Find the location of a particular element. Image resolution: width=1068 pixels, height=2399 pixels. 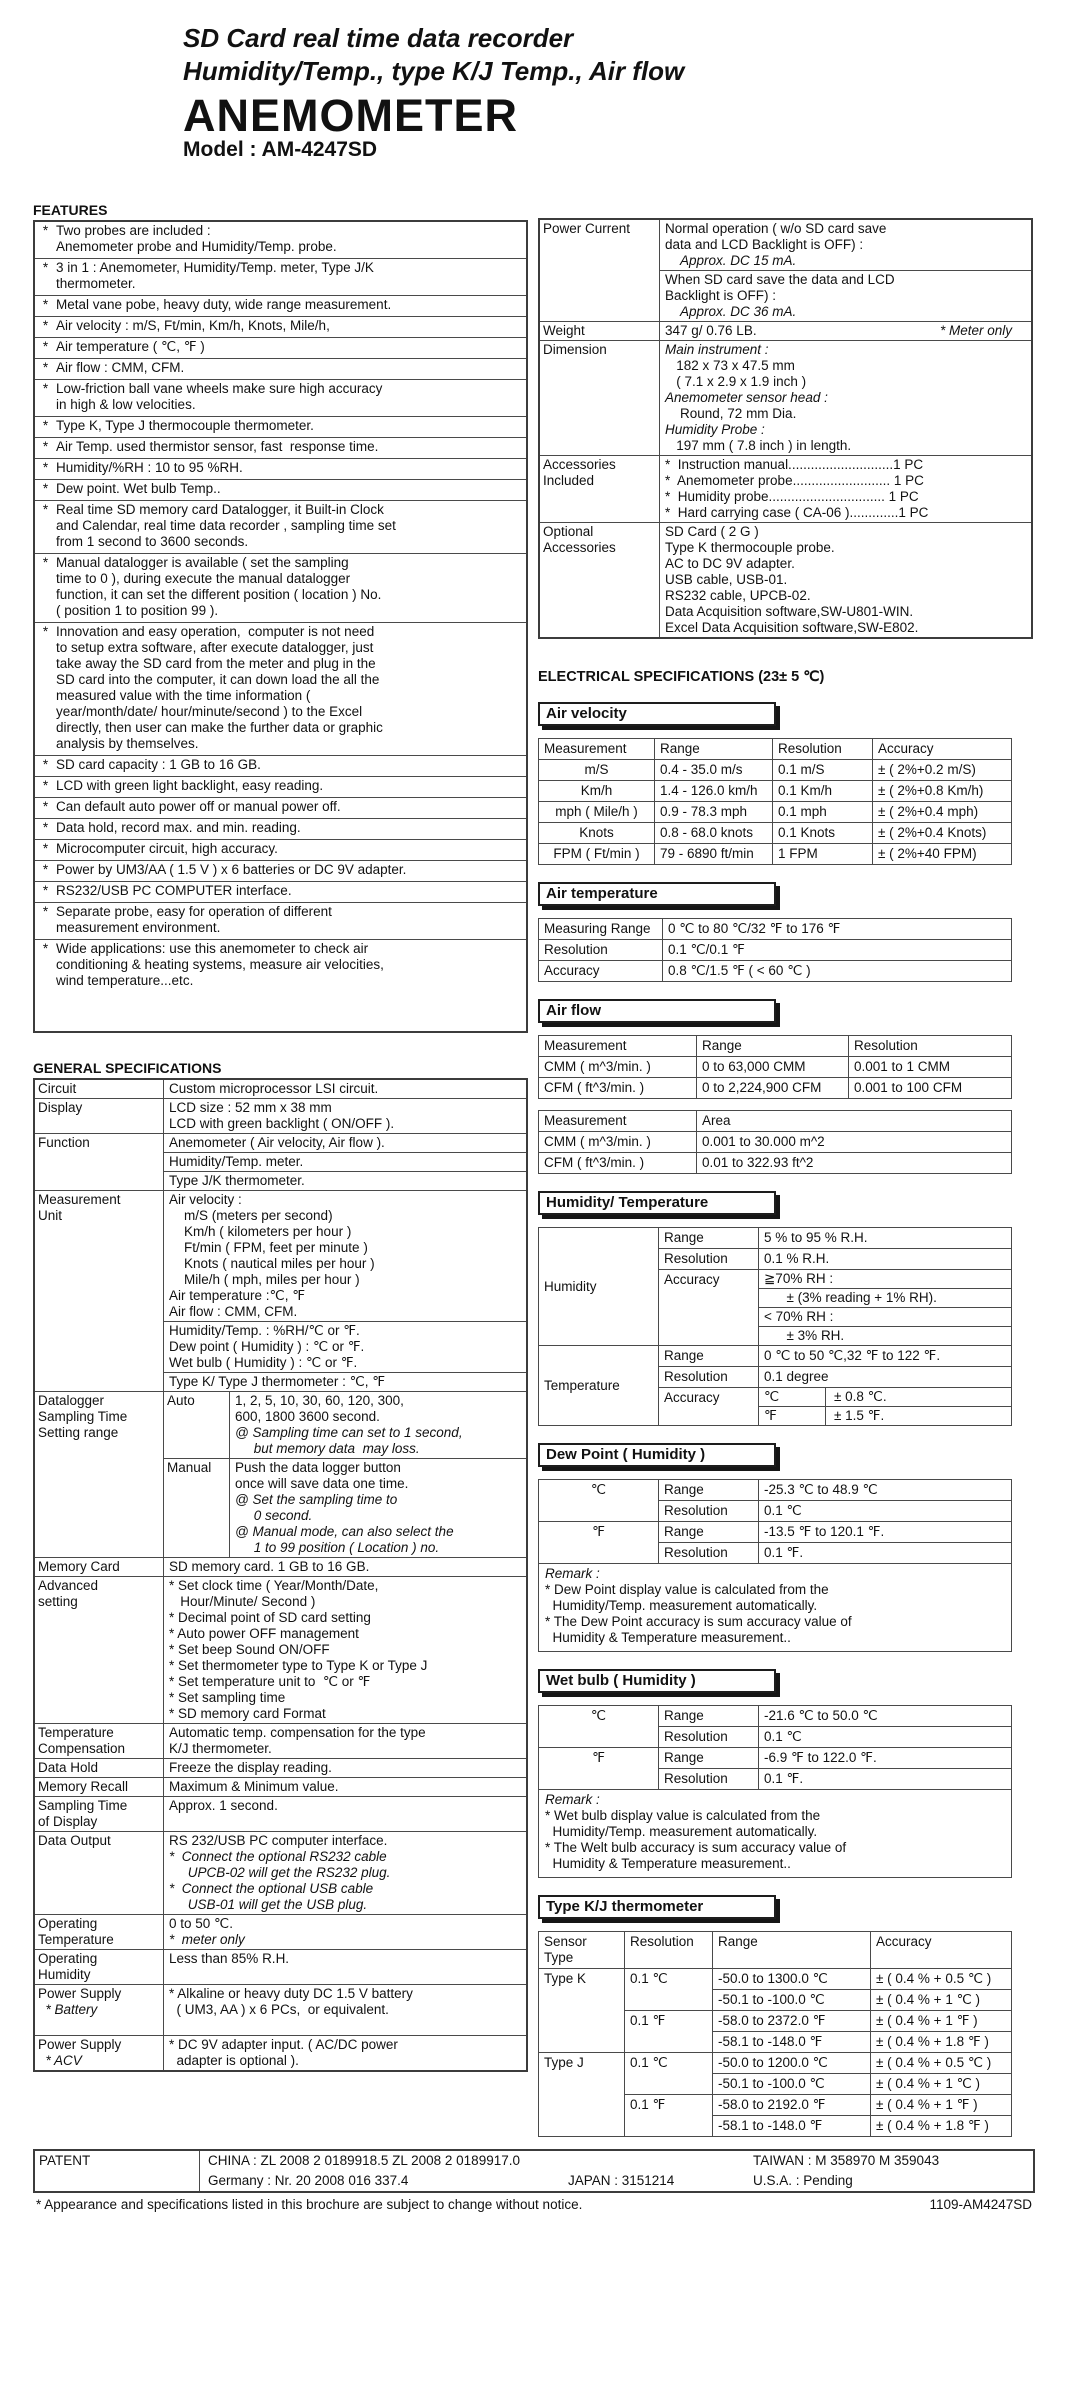

header-row: Sensor Type Resolution Range Accuracy is located at coordinates (775, 1950).